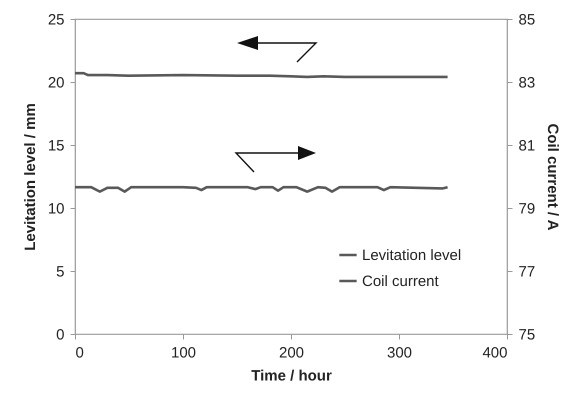  I want to click on y2-tick-label: 83, so click(527, 83).